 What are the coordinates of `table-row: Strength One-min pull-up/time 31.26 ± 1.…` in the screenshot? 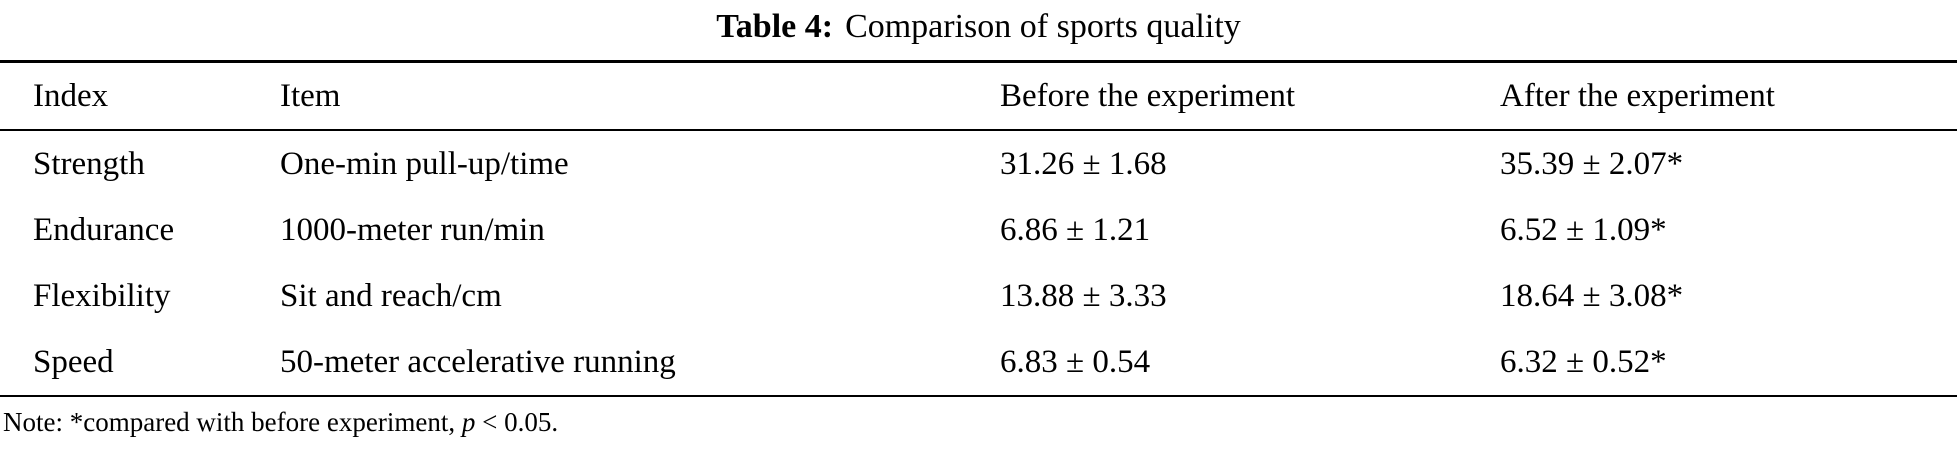 It's located at (978, 163).